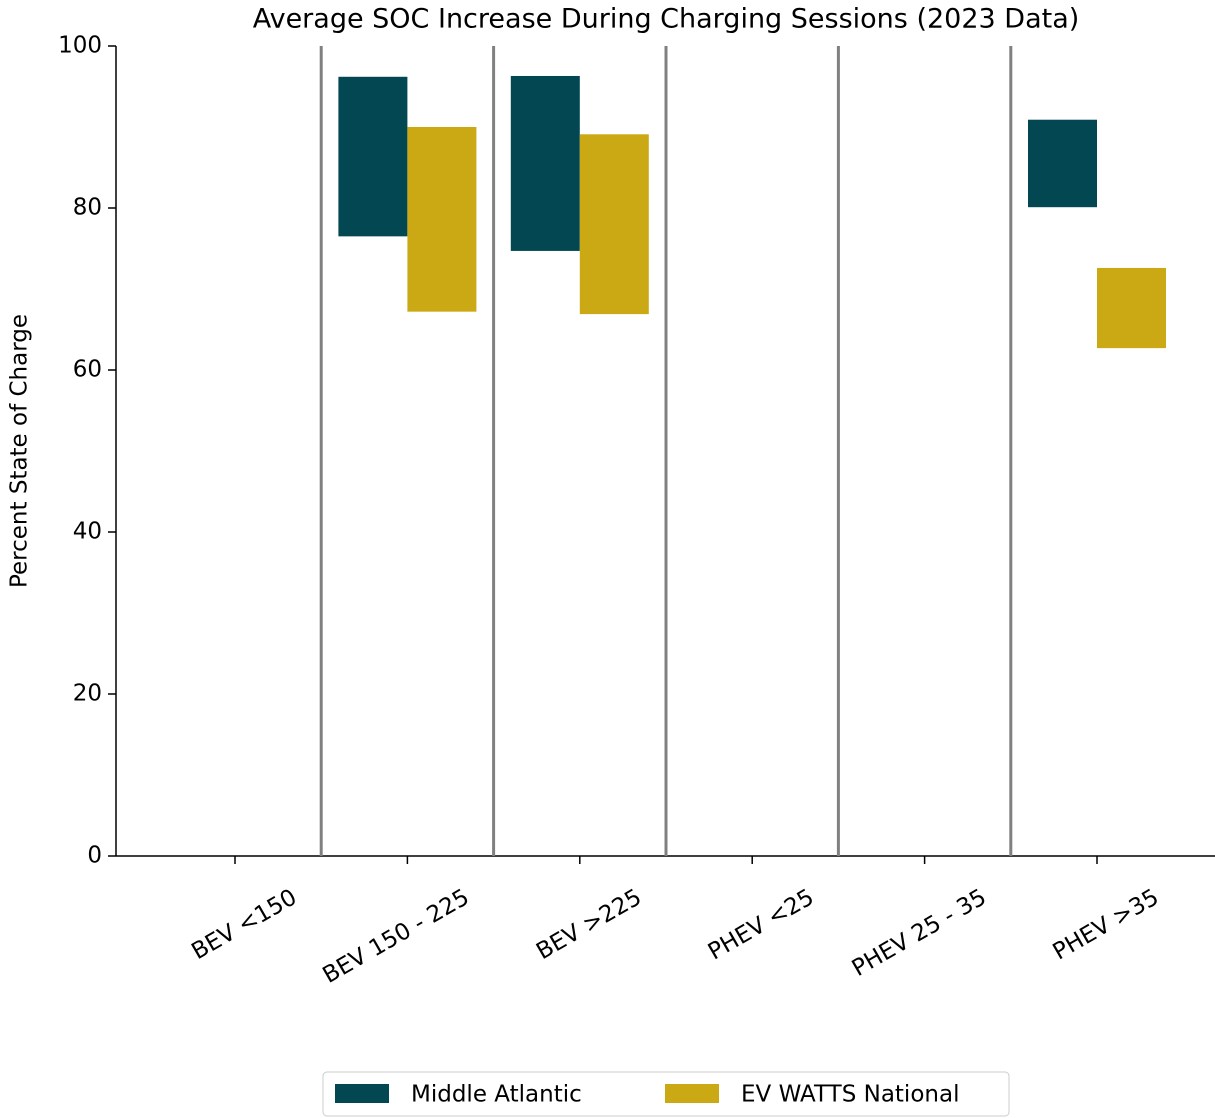 Image resolution: width=1215 pixels, height=1118 pixels. What do you see at coordinates (87, 532) in the screenshot?
I see `y-tick-label: 40` at bounding box center [87, 532].